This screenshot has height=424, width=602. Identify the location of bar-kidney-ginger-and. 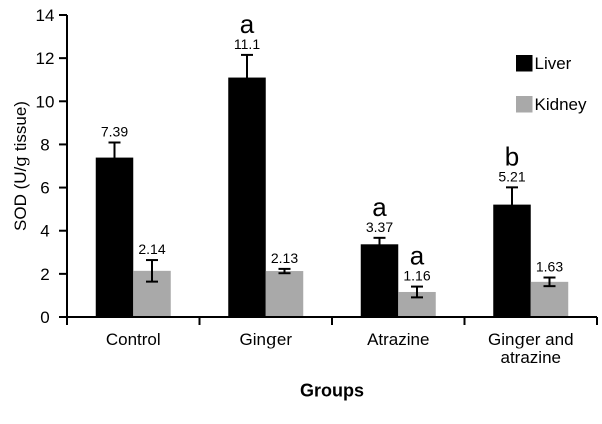
(549, 299).